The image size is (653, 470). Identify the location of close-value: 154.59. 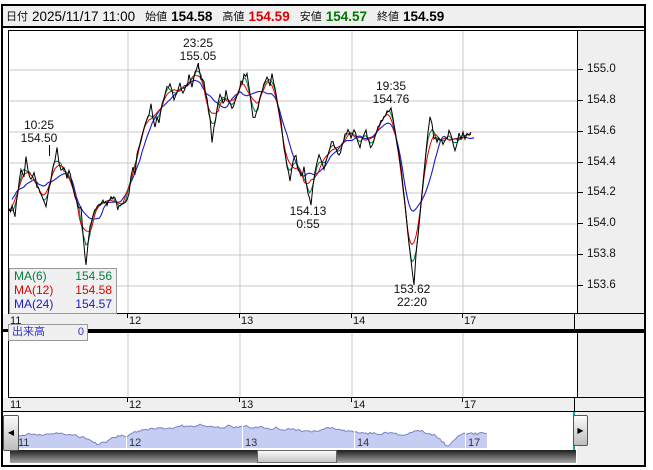
(424, 16).